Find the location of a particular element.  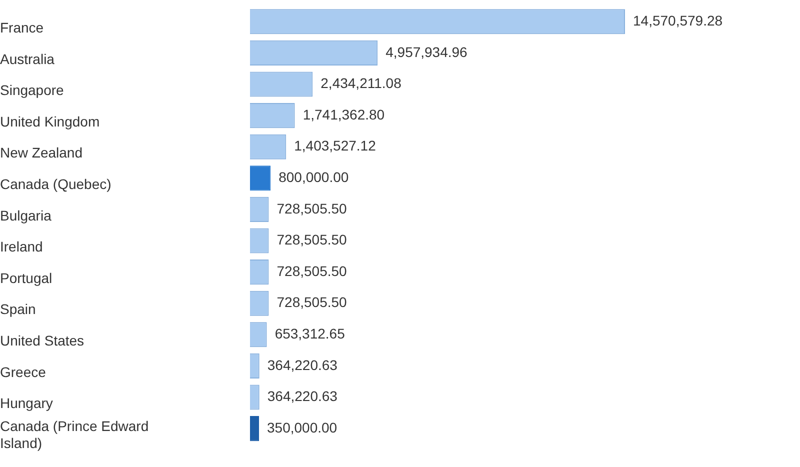

data-label: 2,434,211.08 is located at coordinates (361, 83).